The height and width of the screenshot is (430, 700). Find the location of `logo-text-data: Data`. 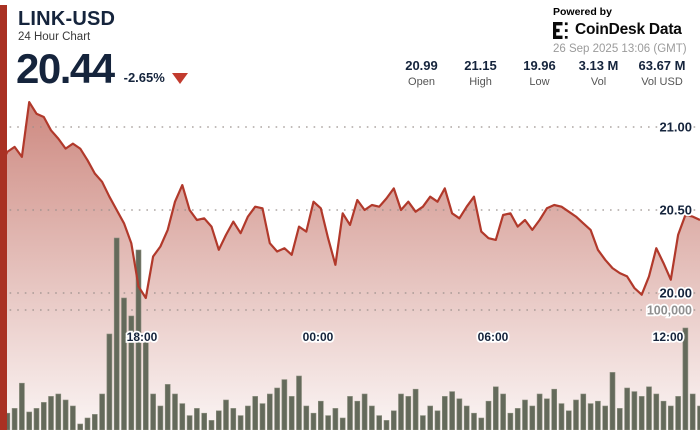

logo-text-data: Data is located at coordinates (665, 29).